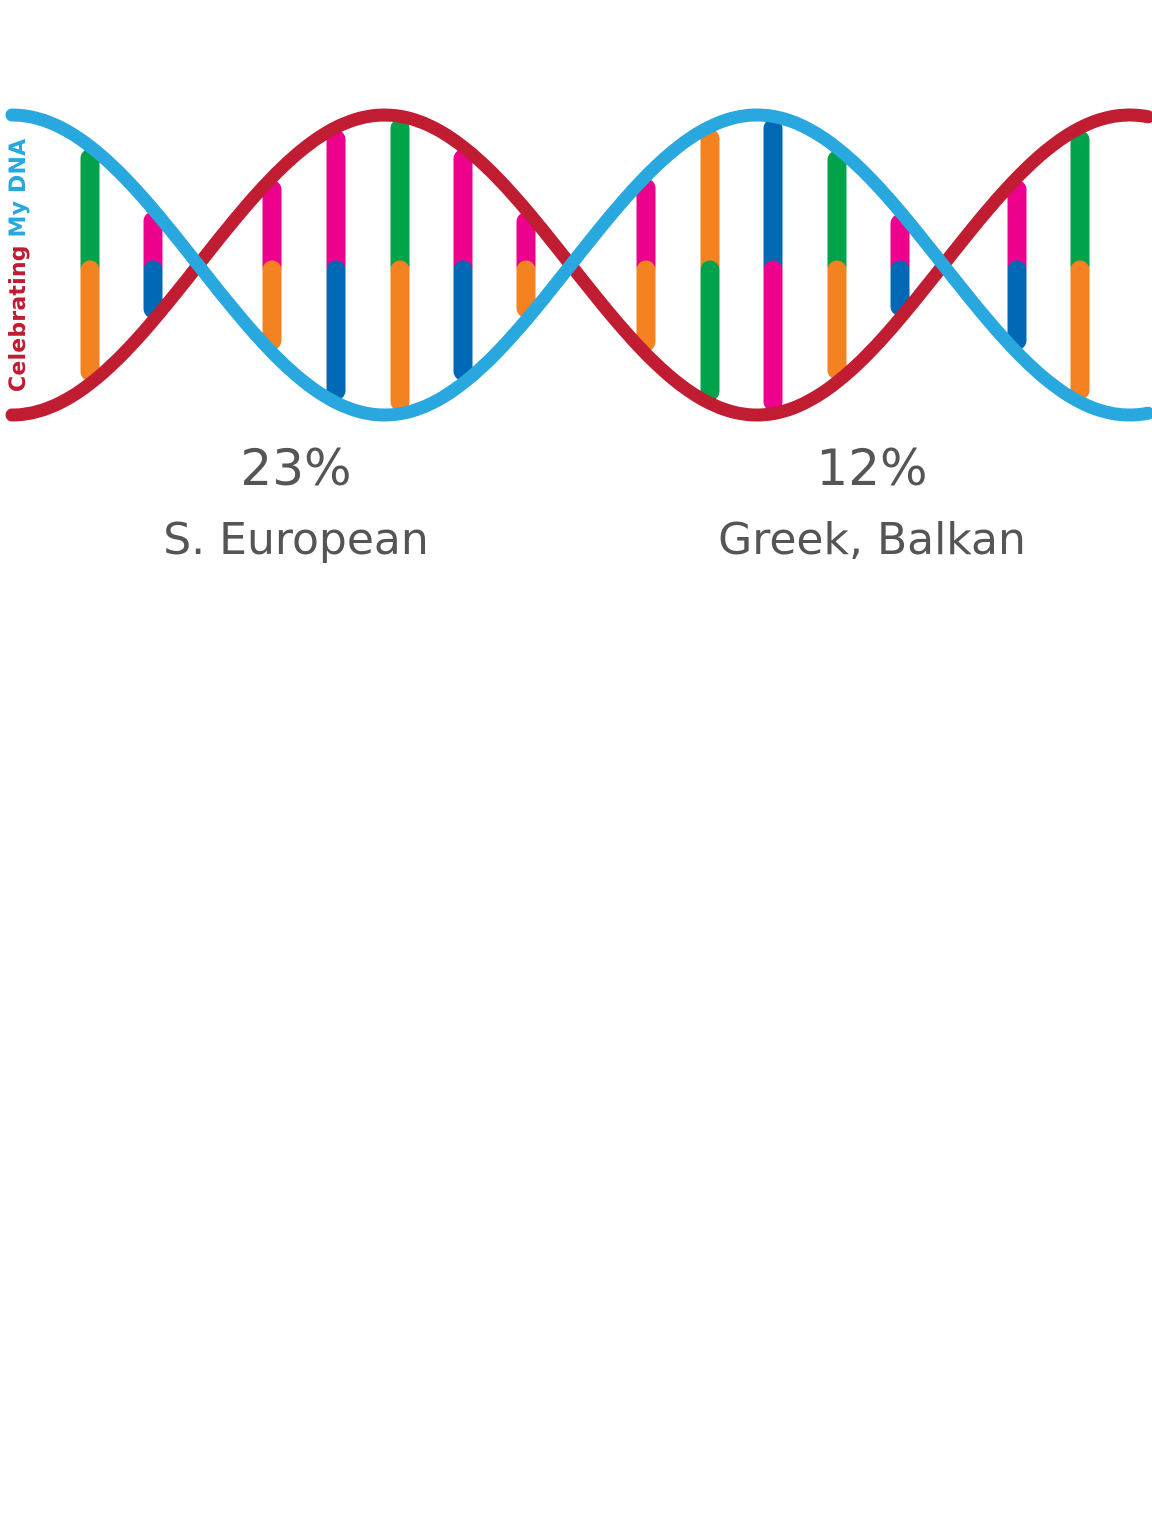 The image size is (1152, 1536). What do you see at coordinates (296, 539) in the screenshot?
I see `ancestry-label: S. European` at bounding box center [296, 539].